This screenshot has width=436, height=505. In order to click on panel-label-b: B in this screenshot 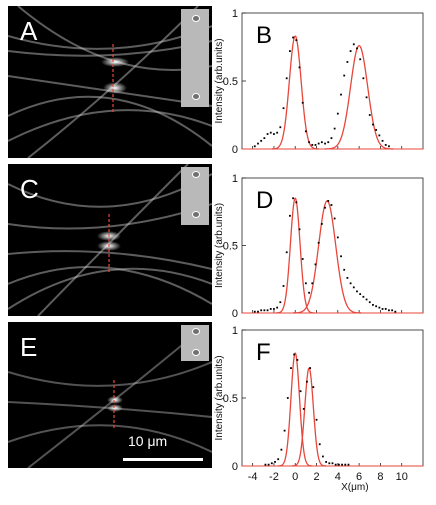, I will do `click(264, 35)`.